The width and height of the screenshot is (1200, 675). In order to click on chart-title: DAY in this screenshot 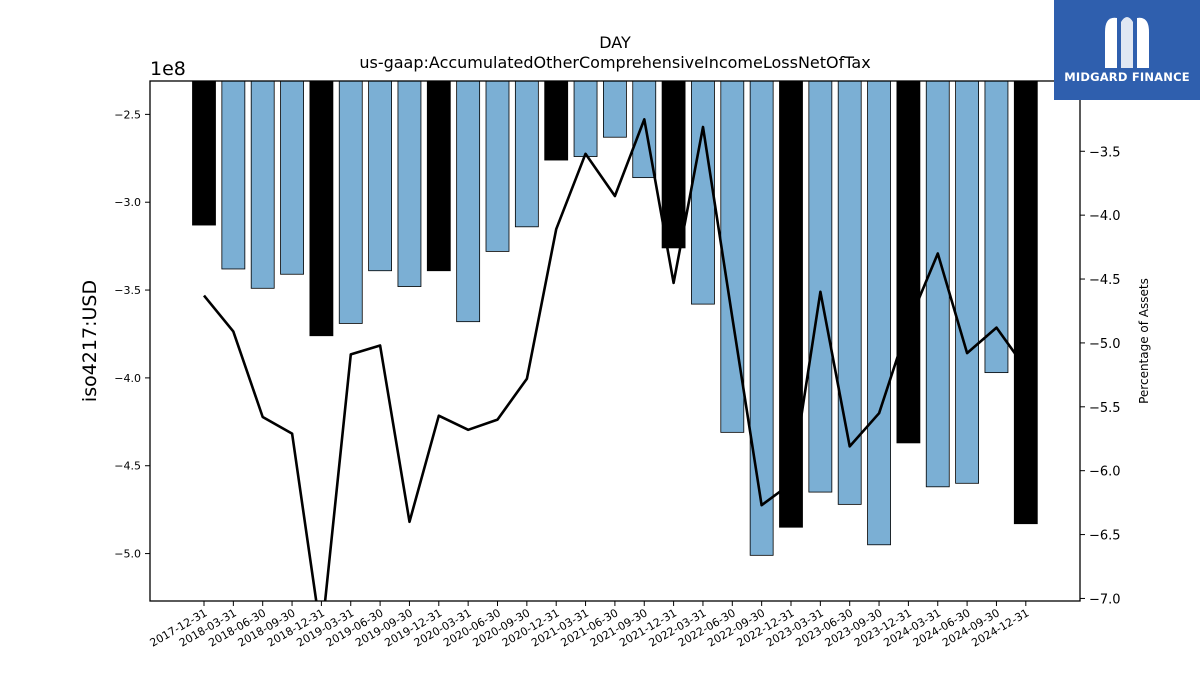, I will do `click(615, 42)`.